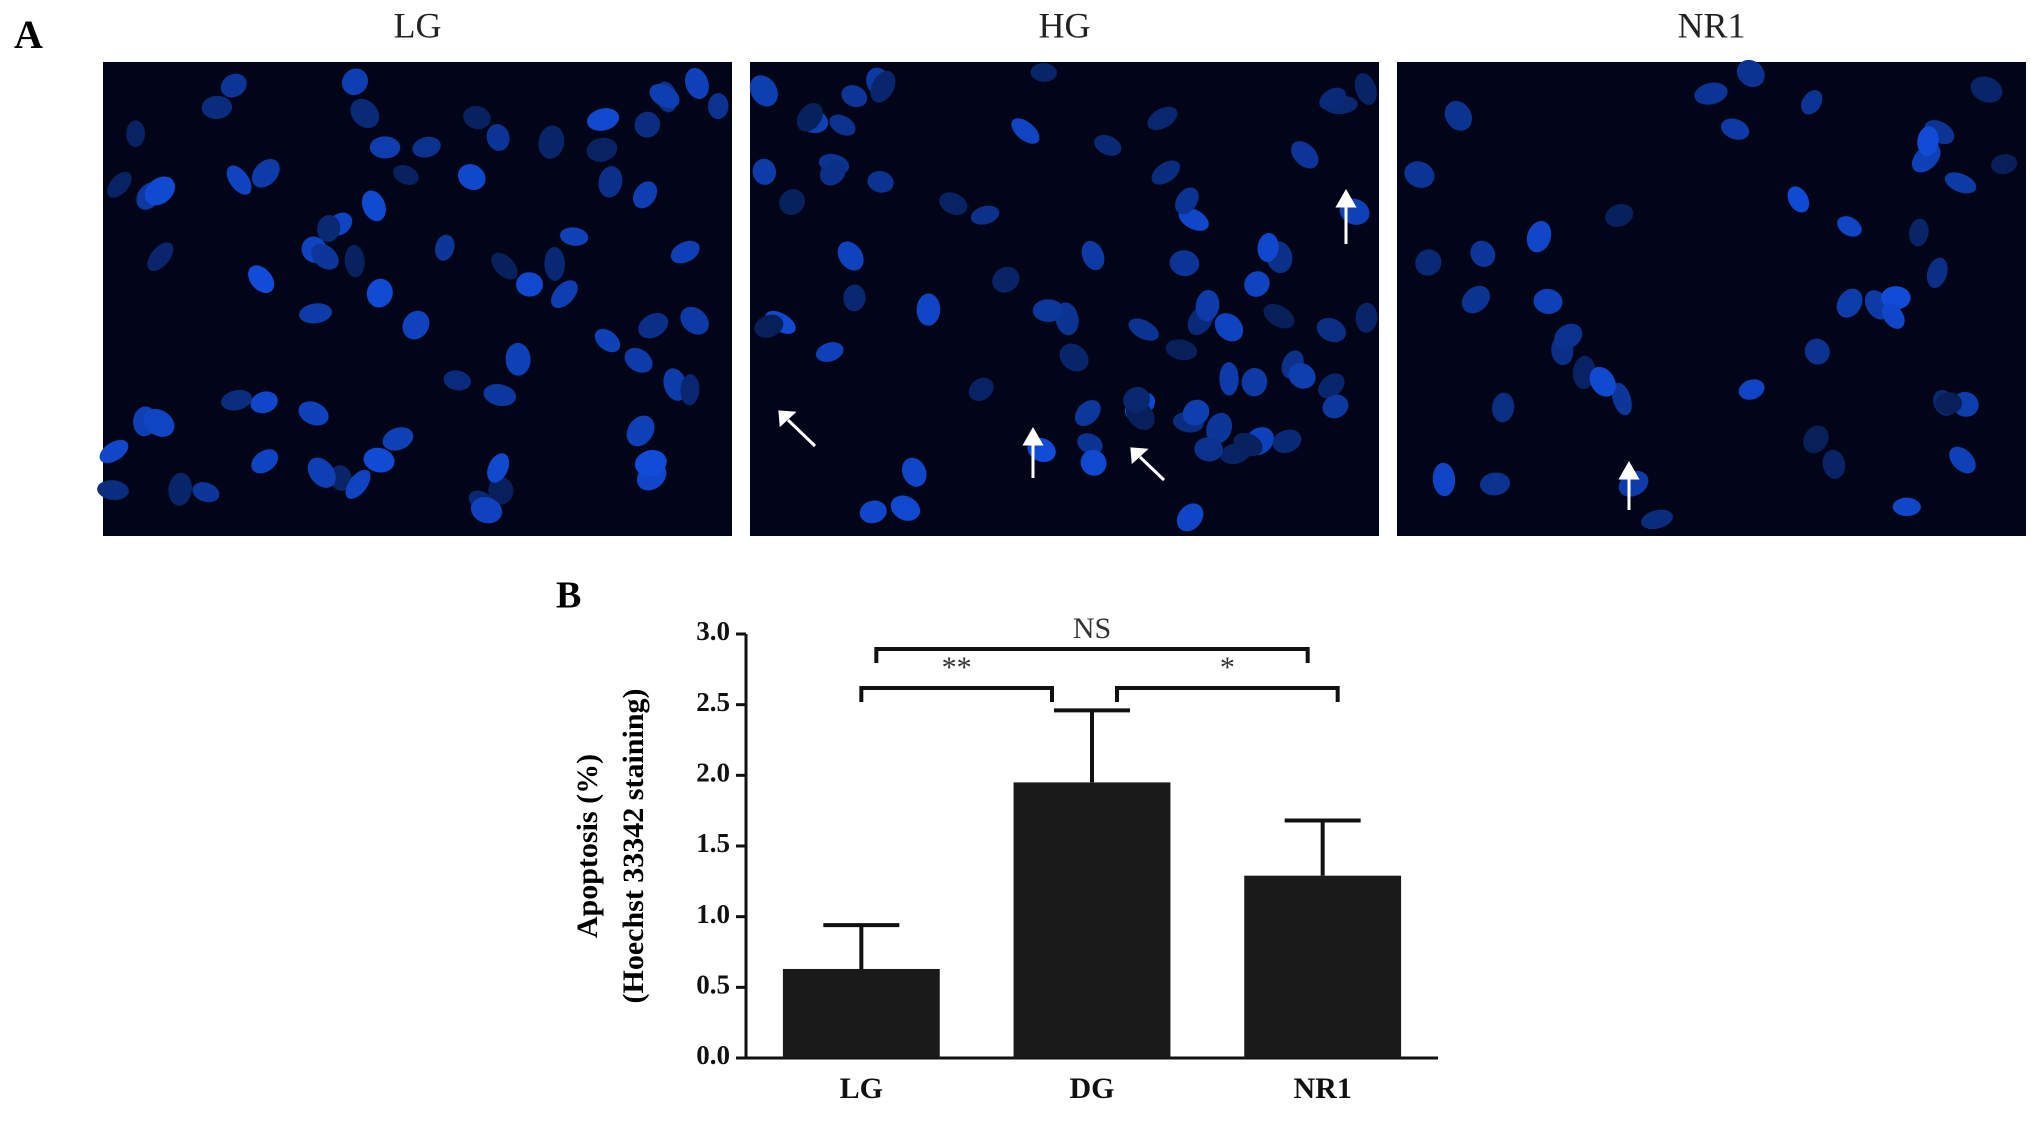  Describe the element at coordinates (713, 985) in the screenshot. I see `y-tick-label: 0.5` at that location.